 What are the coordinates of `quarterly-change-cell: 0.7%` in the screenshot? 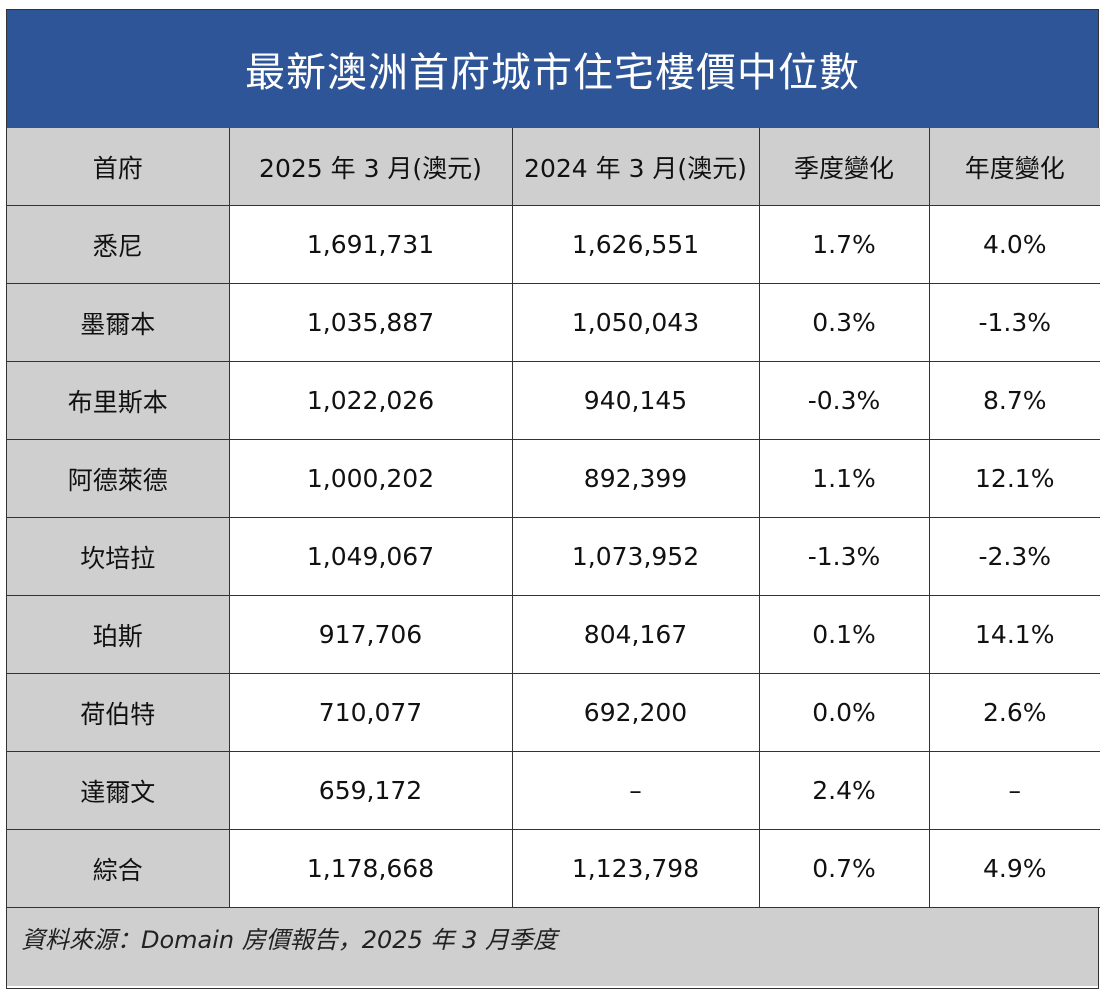 It's located at (844, 868).